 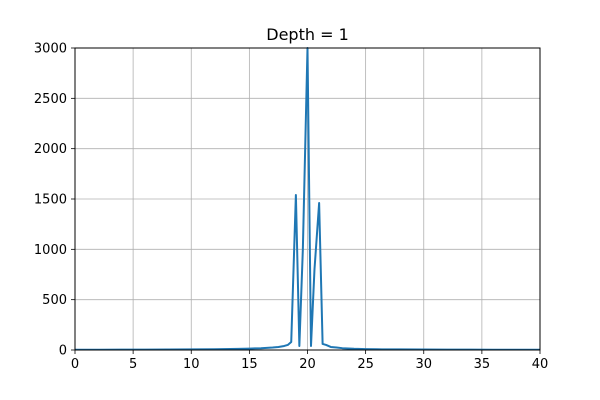 I want to click on x-tick-label: 5, so click(x=133, y=364).